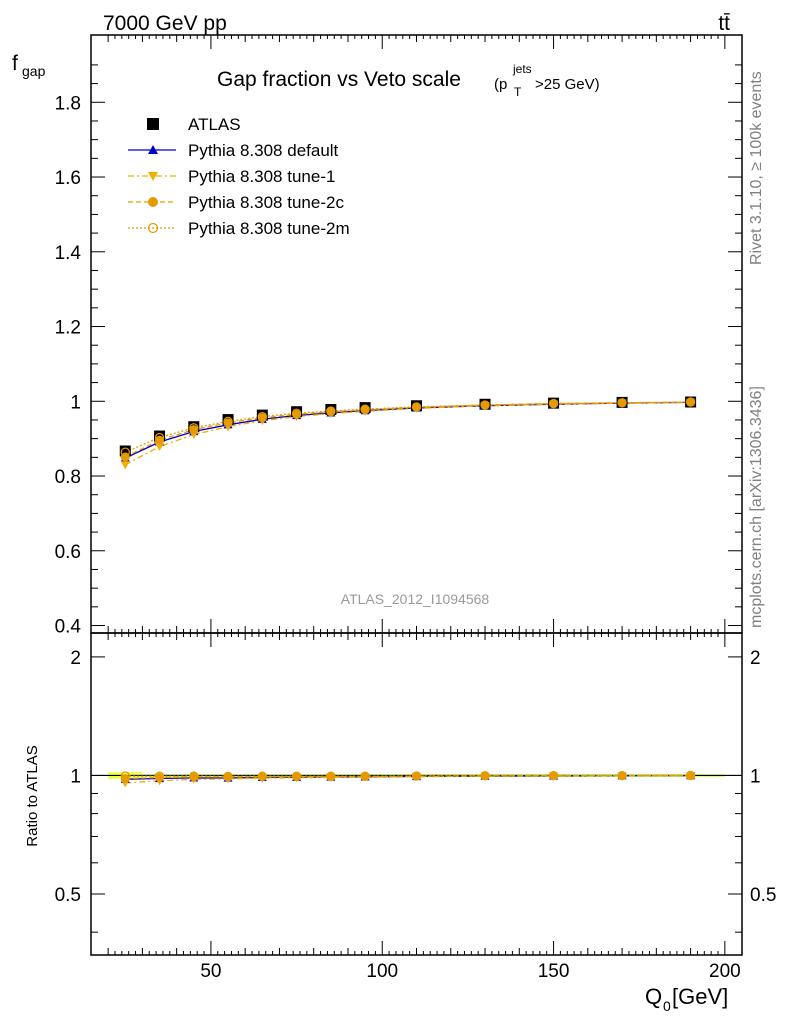 The width and height of the screenshot is (786, 1024). I want to click on x-tick-labels: 50 100 150 200, so click(470, 971).